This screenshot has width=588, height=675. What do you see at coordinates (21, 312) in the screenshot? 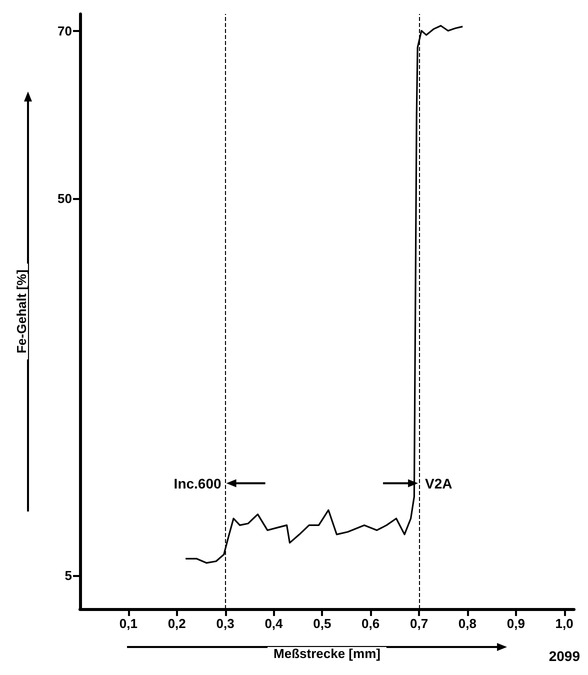
I see `y-axis-title: Fe-Gehalt [%]` at bounding box center [21, 312].